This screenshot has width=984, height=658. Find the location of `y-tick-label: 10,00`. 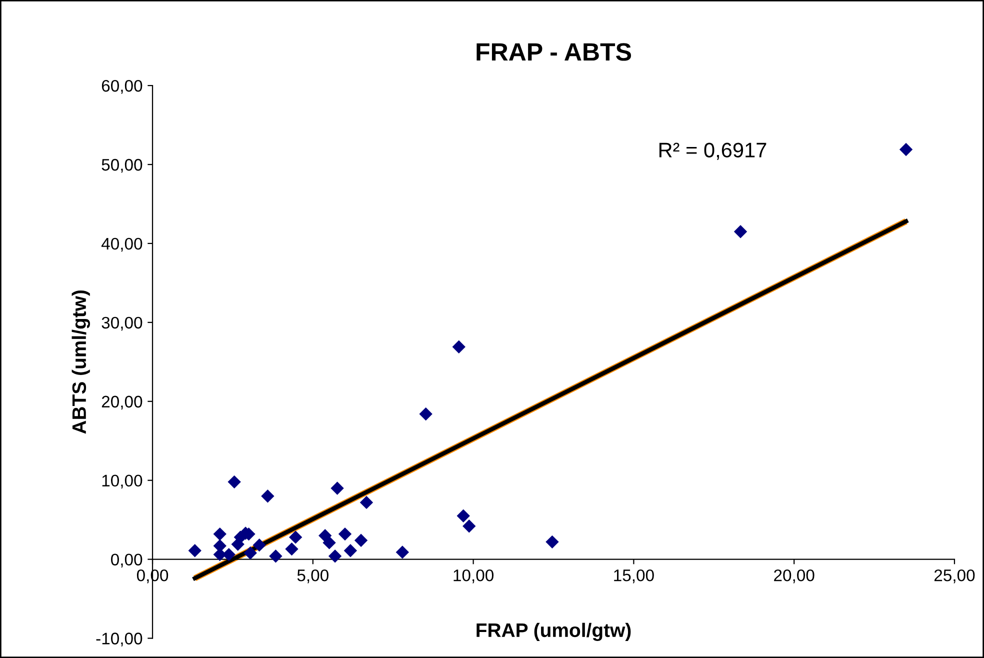

y-tick-label: 10,00 is located at coordinates (122, 481).